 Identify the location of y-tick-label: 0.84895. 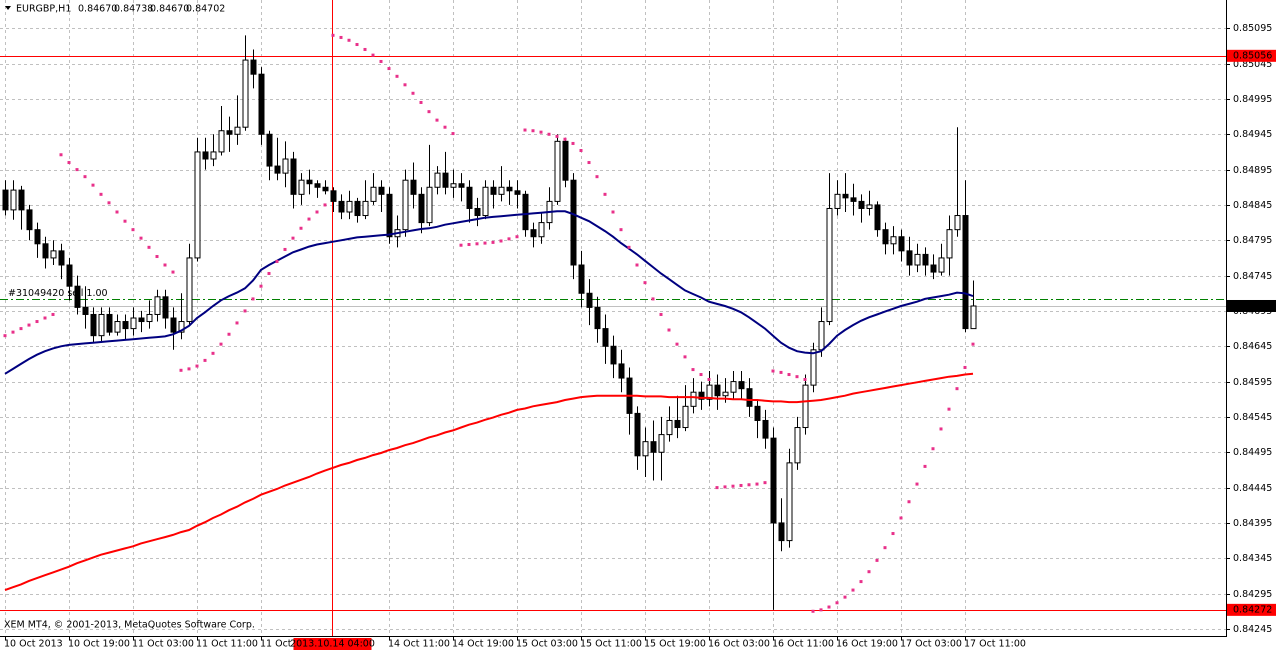
(1252, 170).